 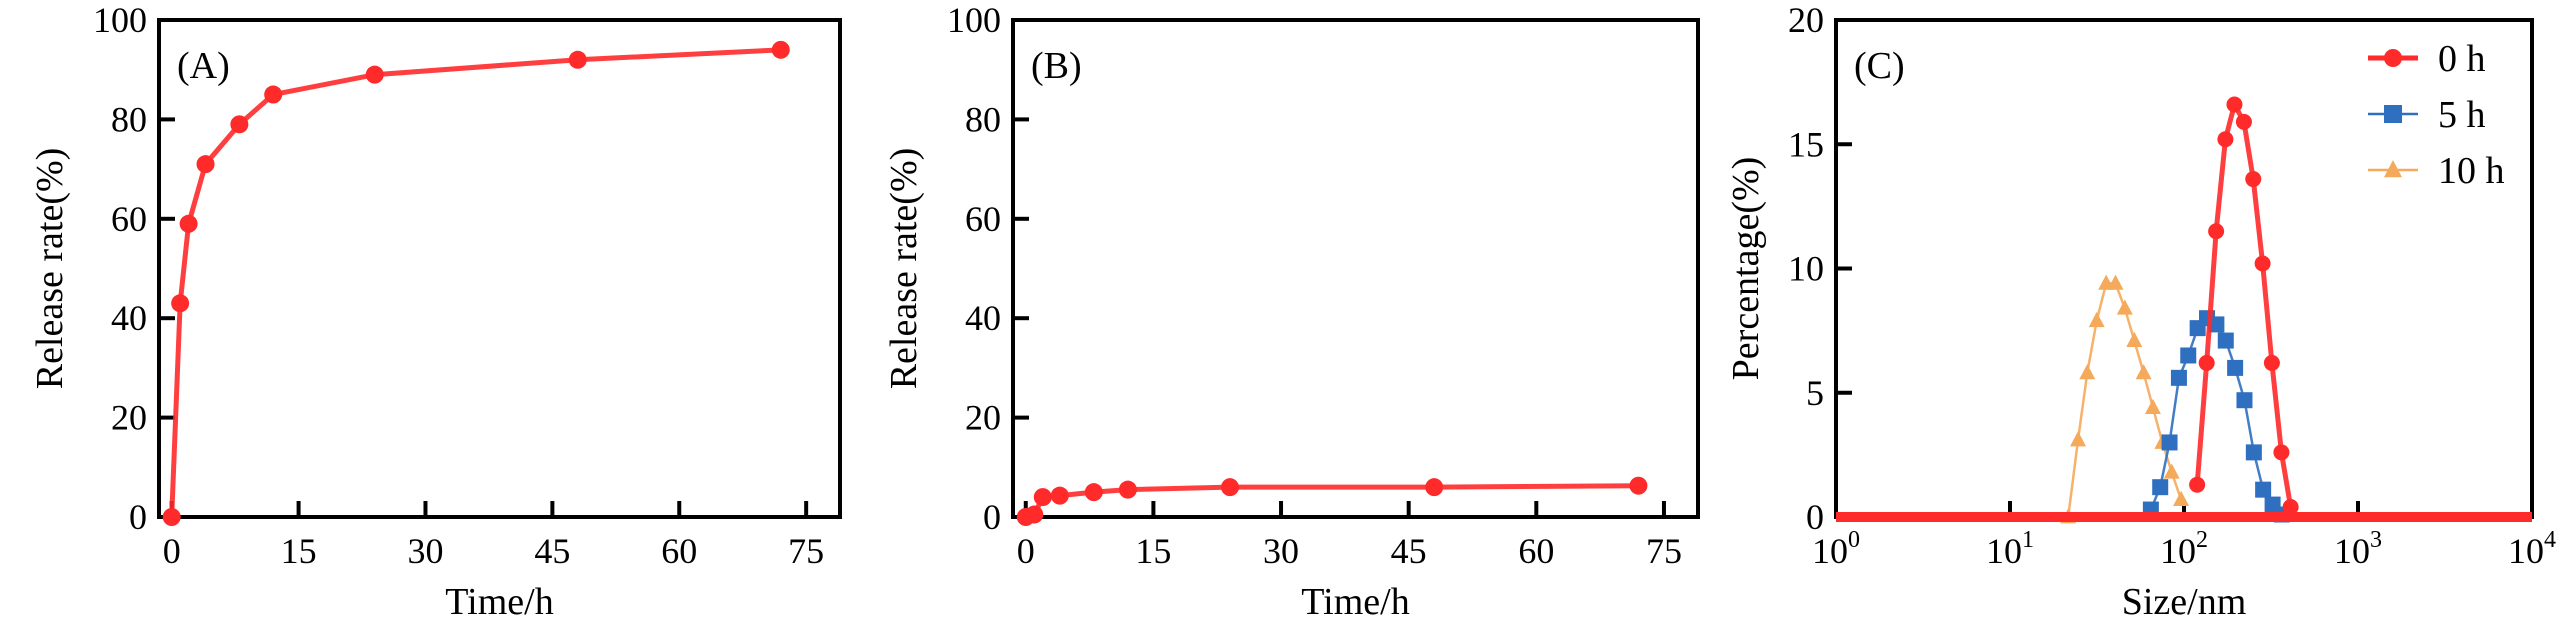 I want to click on series-line, so click(x=1332, y=501).